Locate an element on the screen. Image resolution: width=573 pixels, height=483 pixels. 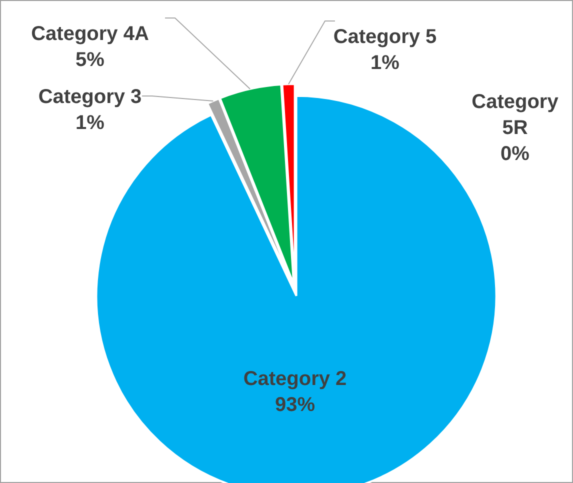
slice-label: Category 5 is located at coordinates (385, 37).